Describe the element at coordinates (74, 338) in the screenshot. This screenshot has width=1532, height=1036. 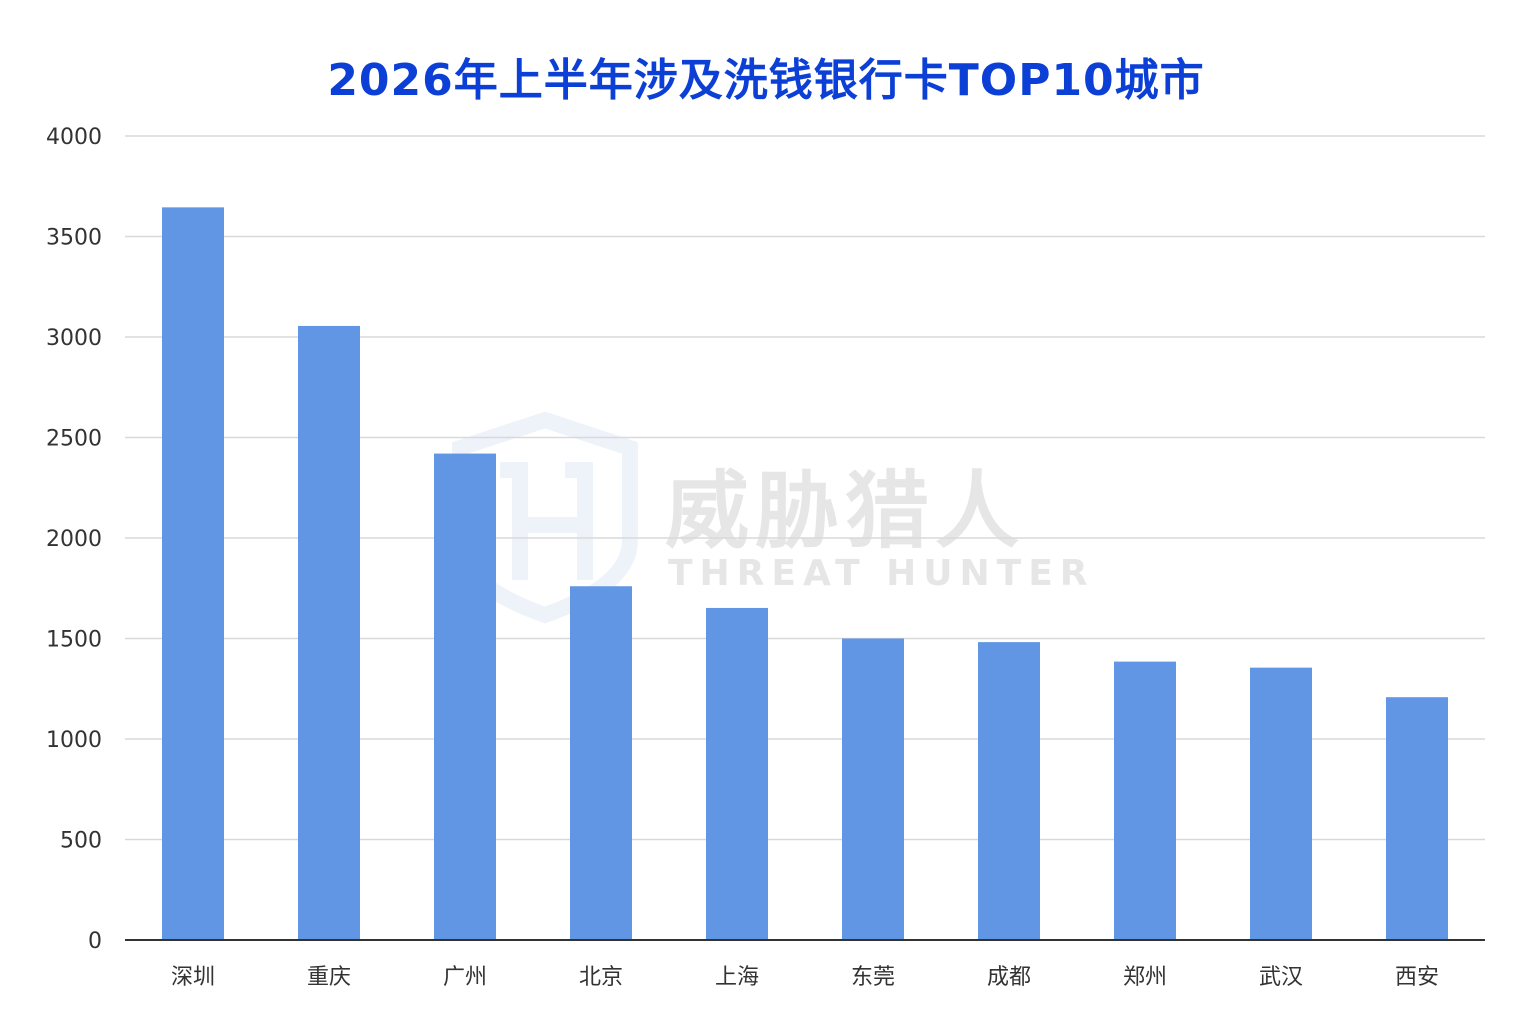
I see `y-tick-label: 3000` at that location.